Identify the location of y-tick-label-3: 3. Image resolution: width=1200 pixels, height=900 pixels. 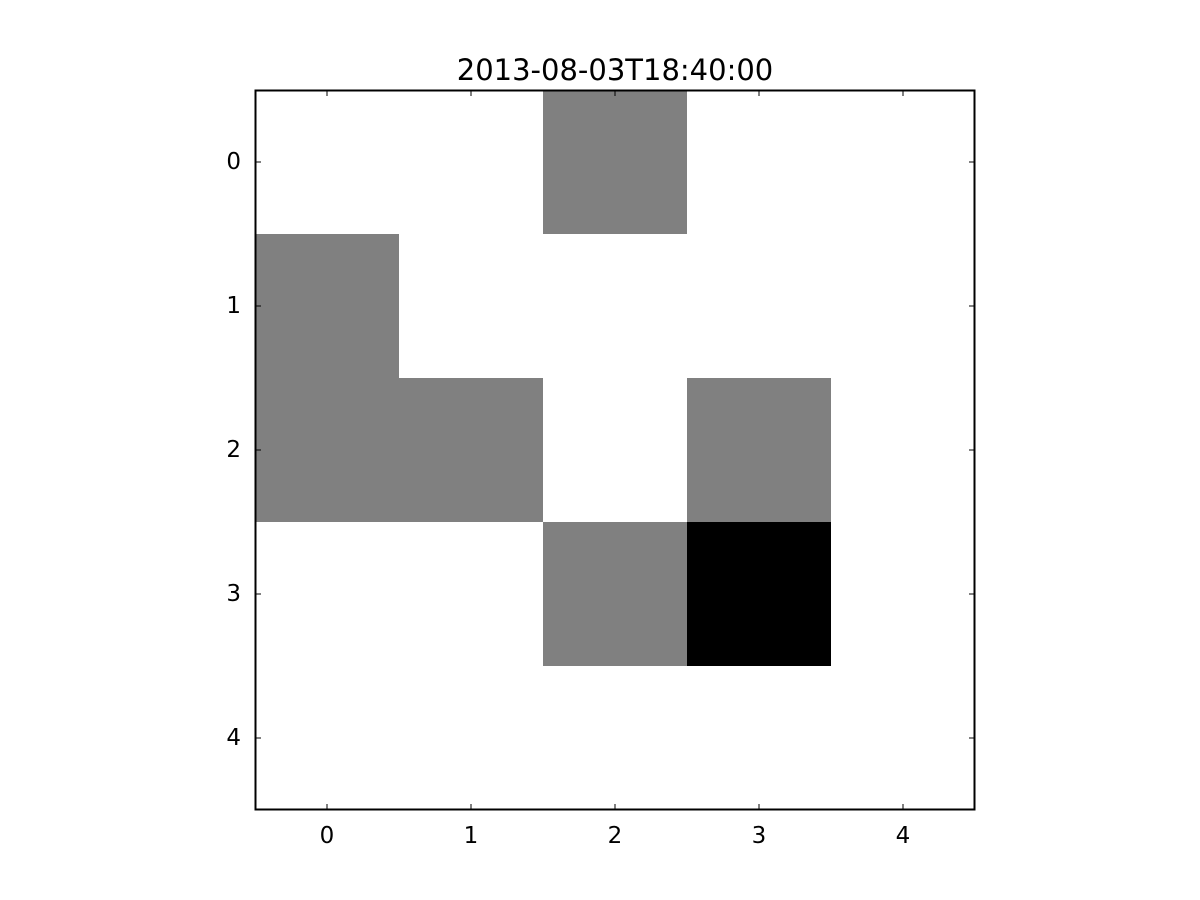
(233, 594).